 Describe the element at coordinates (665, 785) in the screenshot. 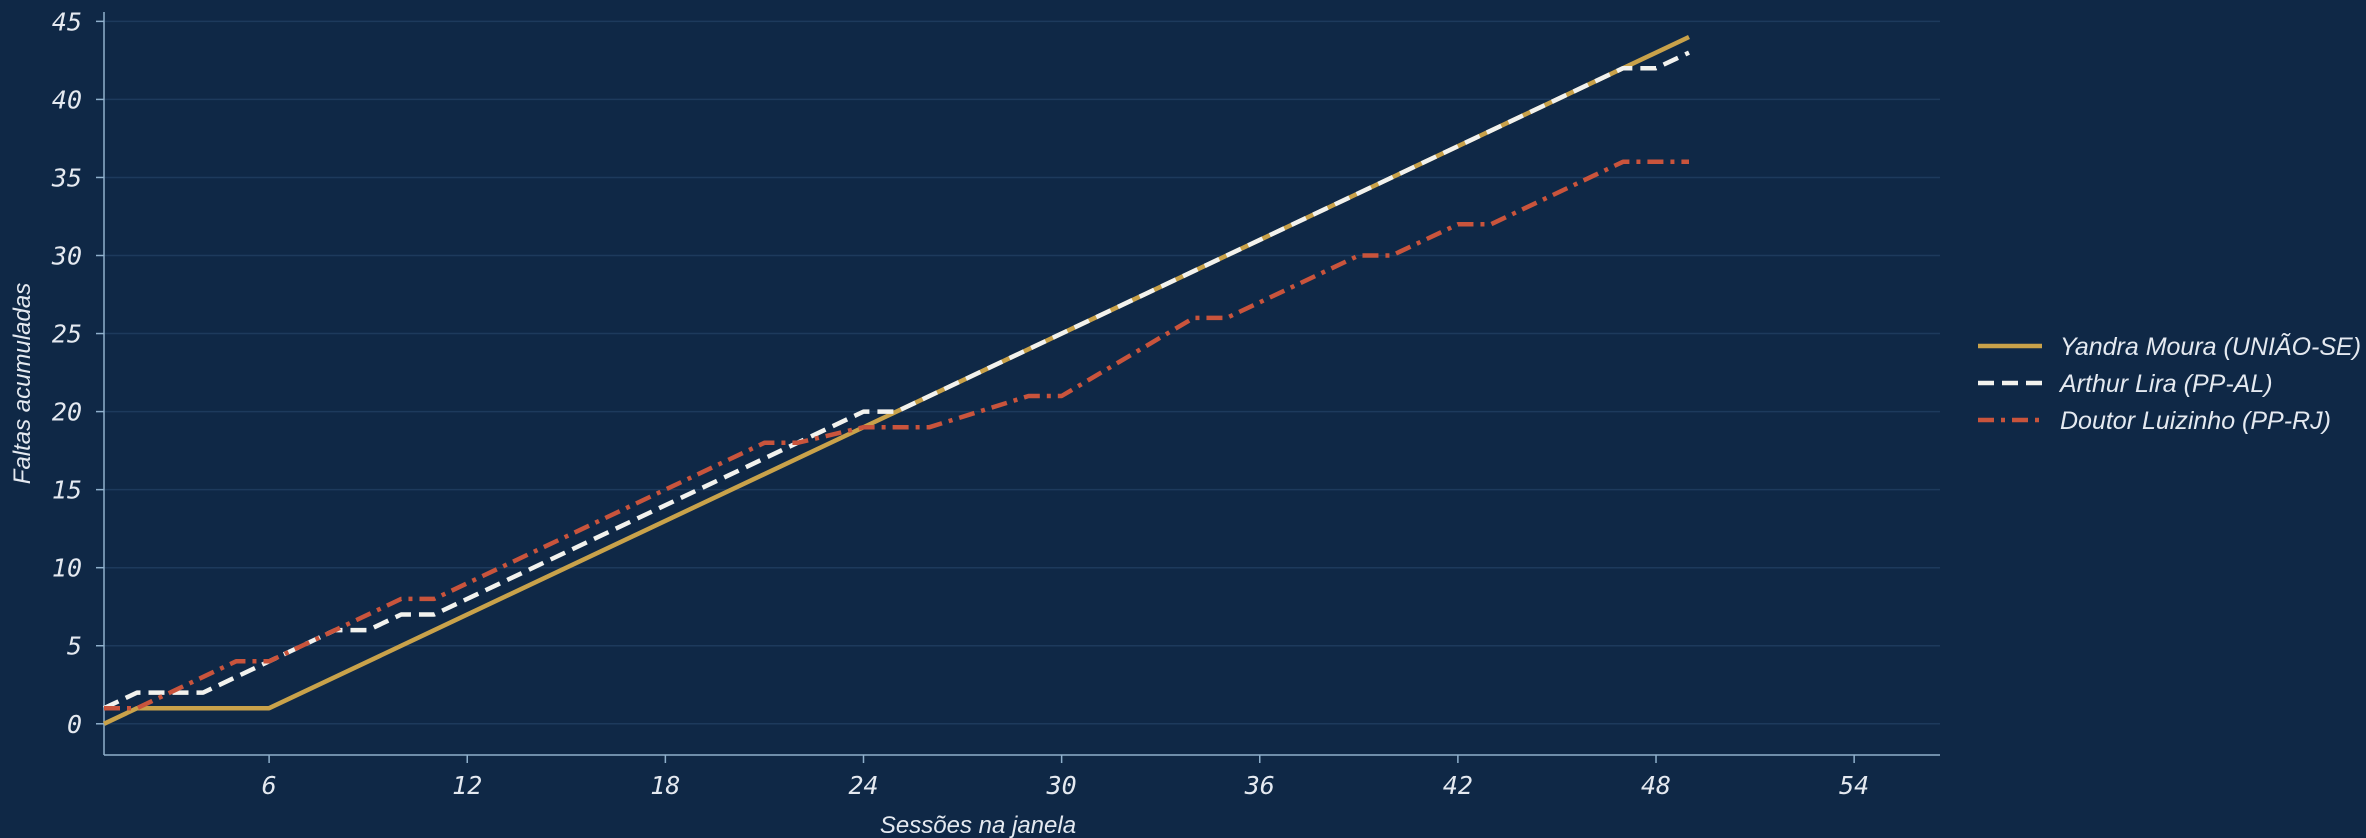

I see `x-tick-label: 18` at that location.